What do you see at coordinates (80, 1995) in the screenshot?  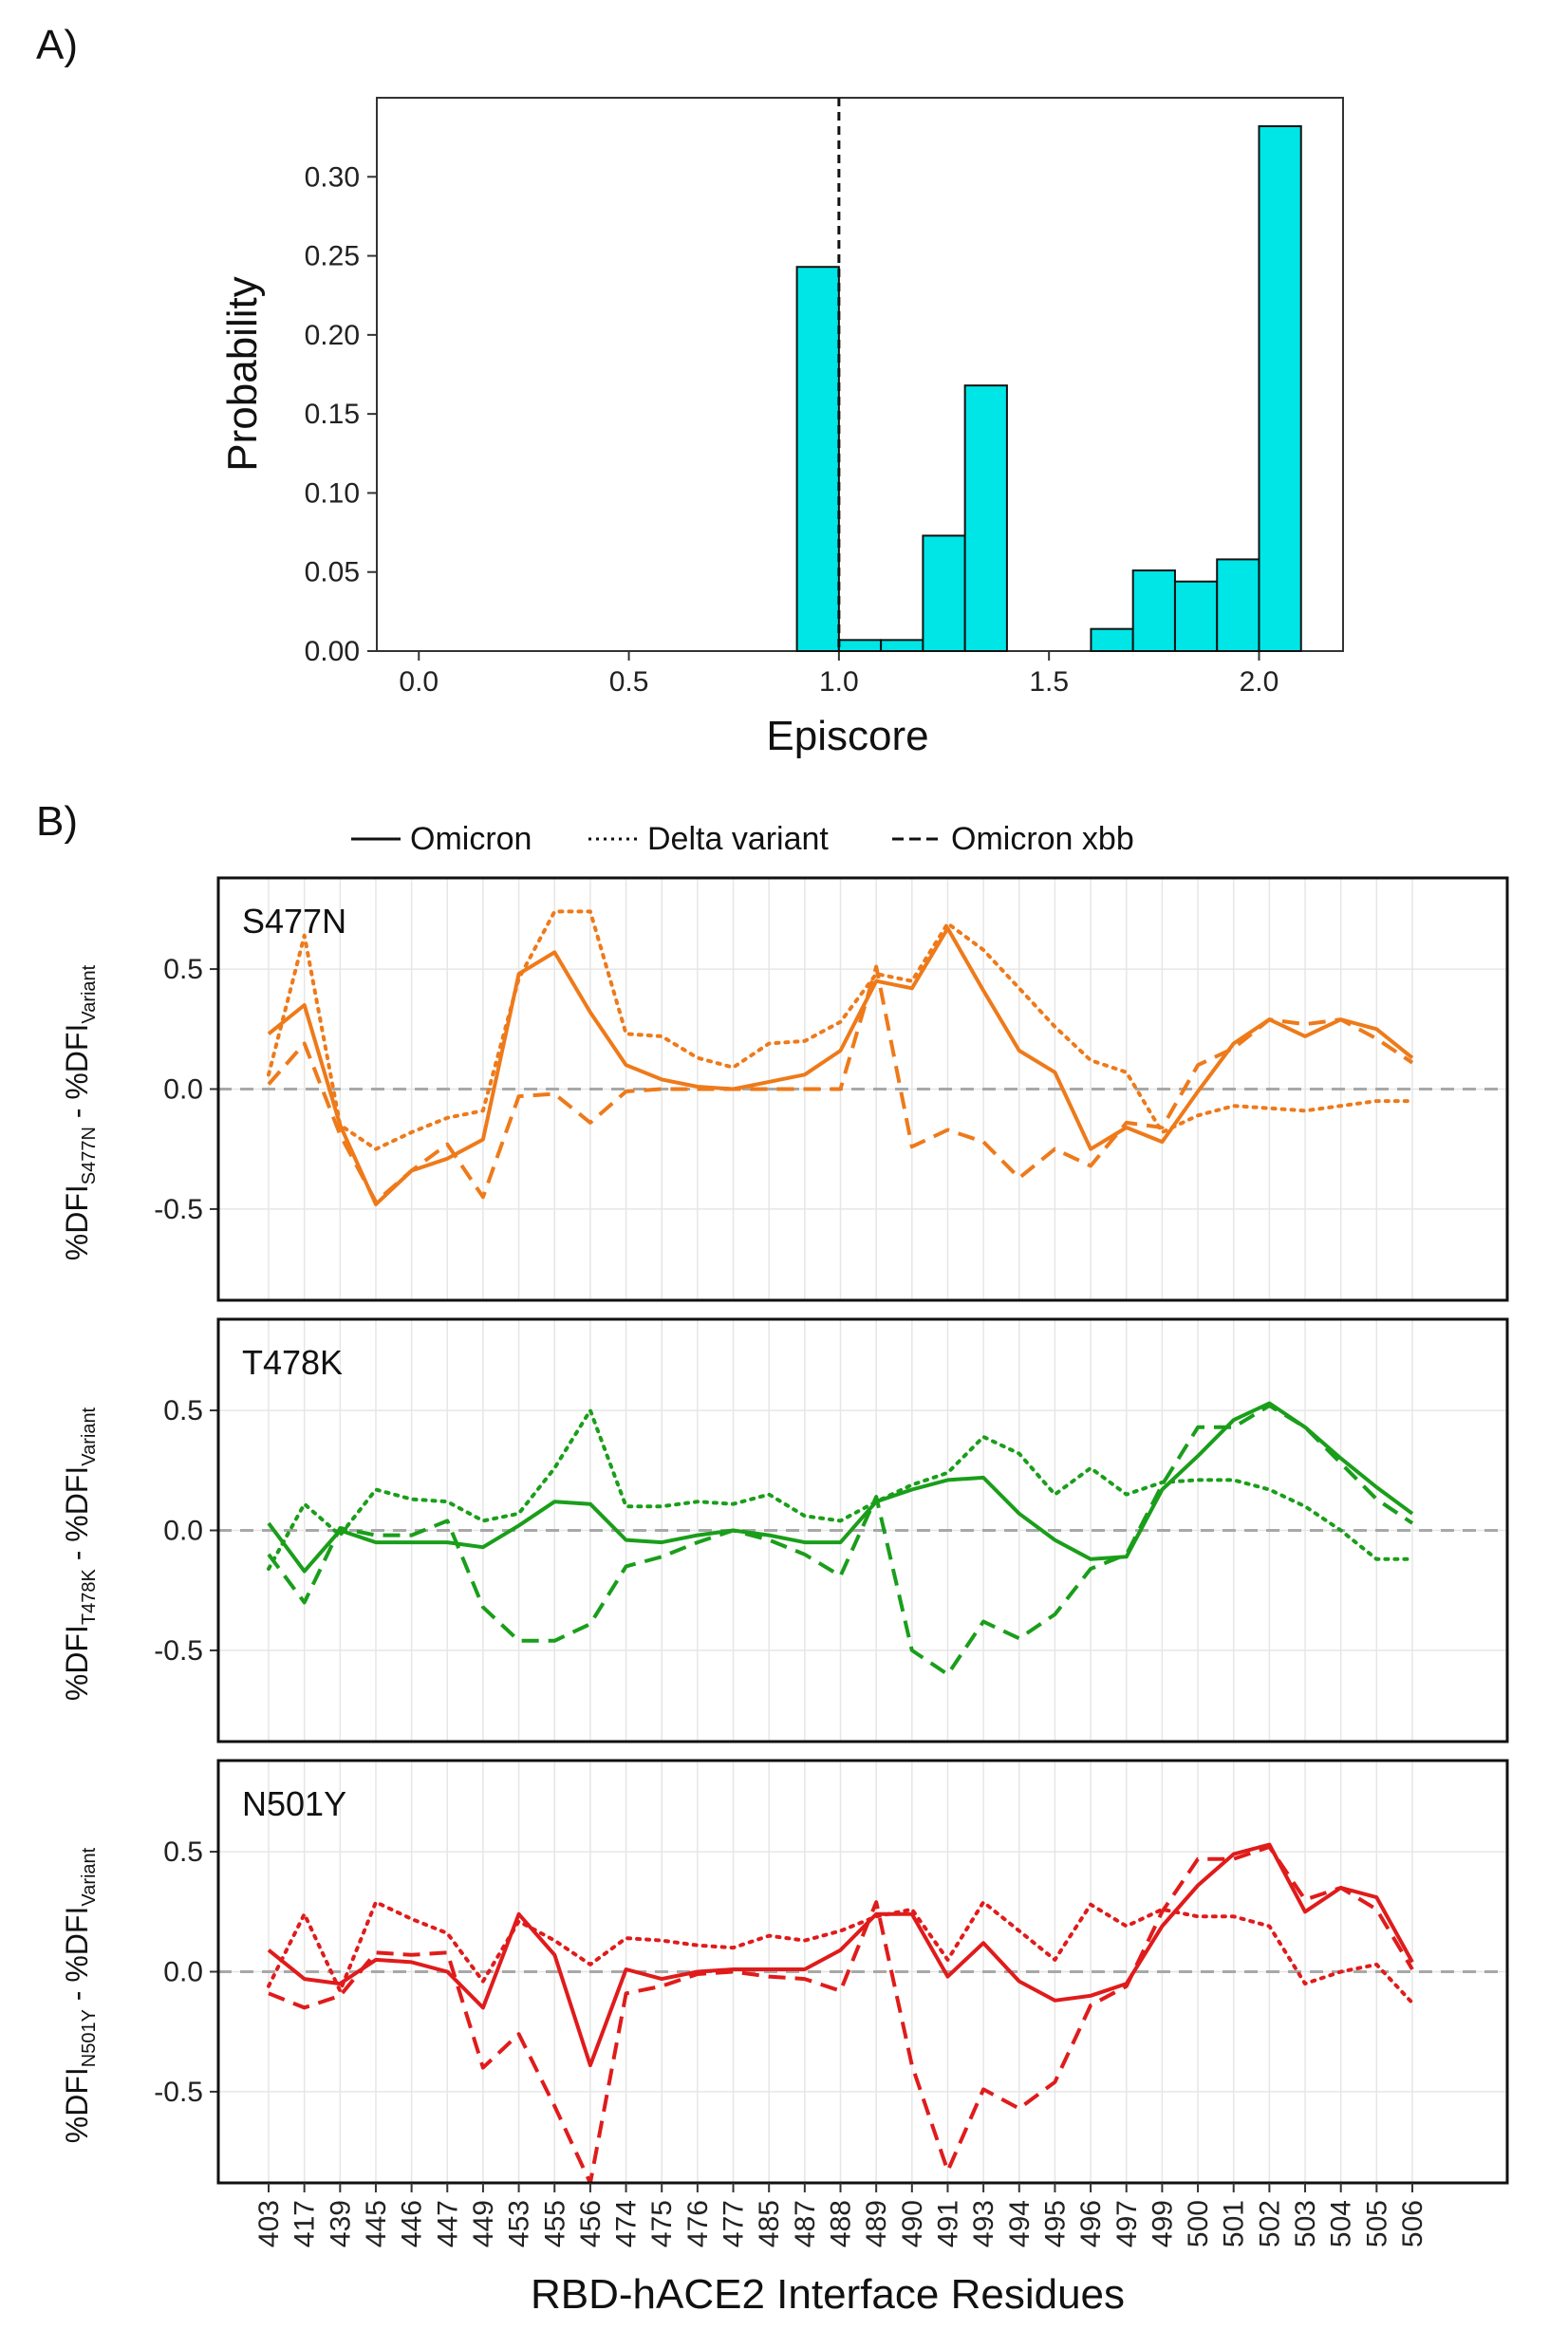 I see `facet-y-axis-title: %DFIN501Y - %DFIVariant` at bounding box center [80, 1995].